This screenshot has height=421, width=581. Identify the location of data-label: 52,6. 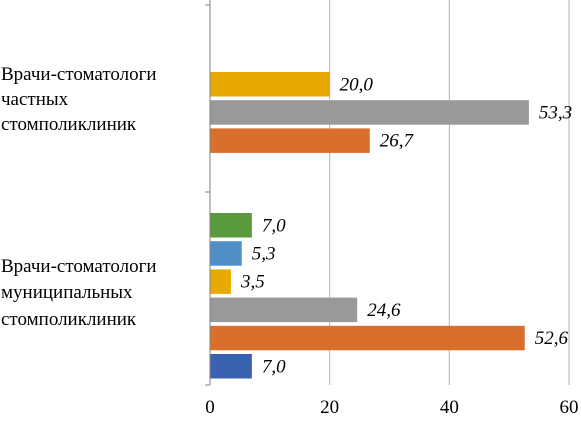
(552, 338).